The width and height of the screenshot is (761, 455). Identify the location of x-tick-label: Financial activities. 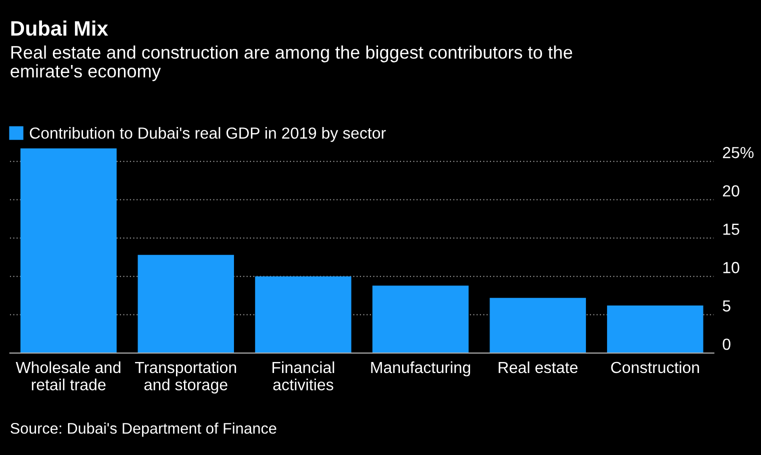
(303, 375).